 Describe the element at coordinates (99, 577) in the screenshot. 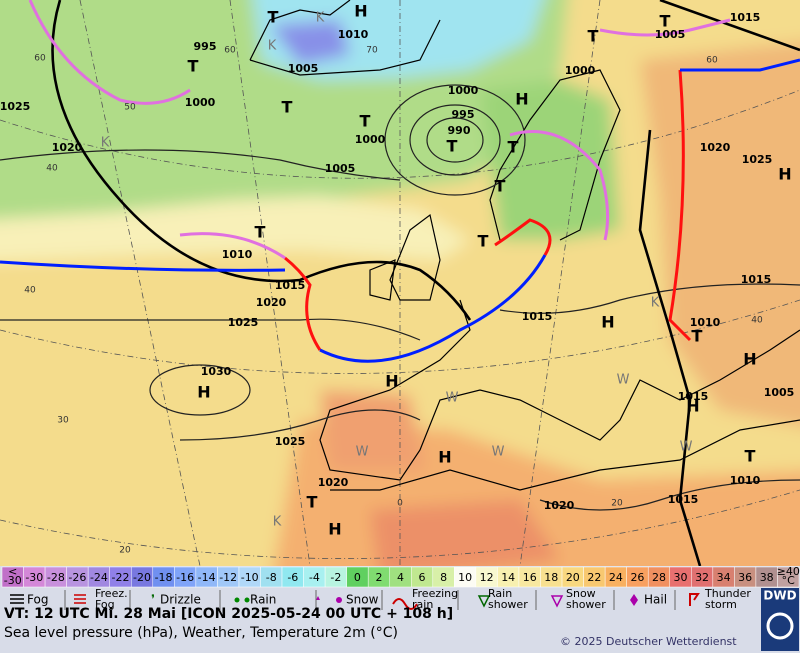

I see `scale-label: -24` at that location.